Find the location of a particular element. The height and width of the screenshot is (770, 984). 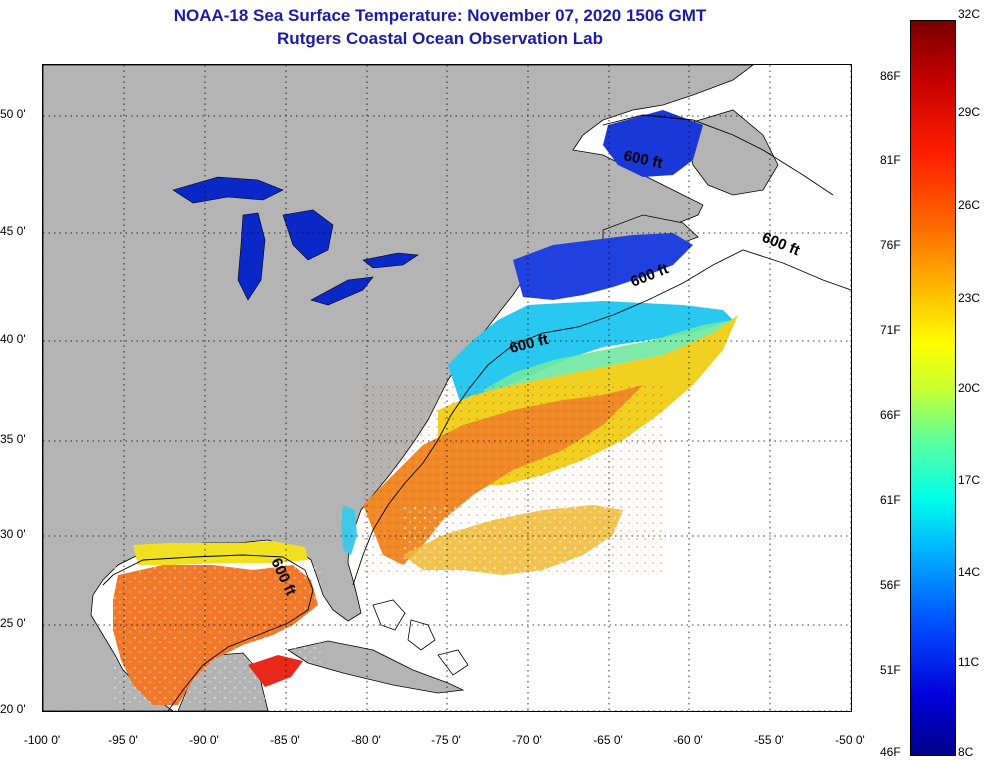

land-bahamas is located at coordinates (420, 637).